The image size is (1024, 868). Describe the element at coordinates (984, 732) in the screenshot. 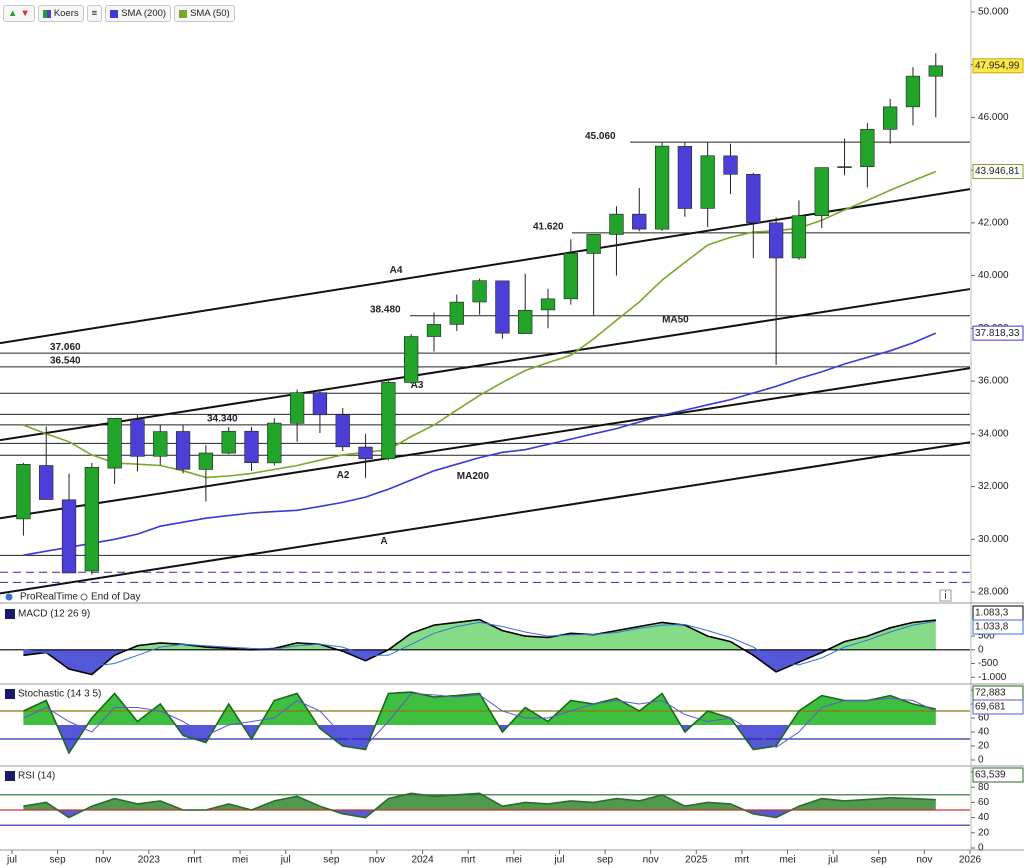

I see `y-tick-label: 40` at that location.